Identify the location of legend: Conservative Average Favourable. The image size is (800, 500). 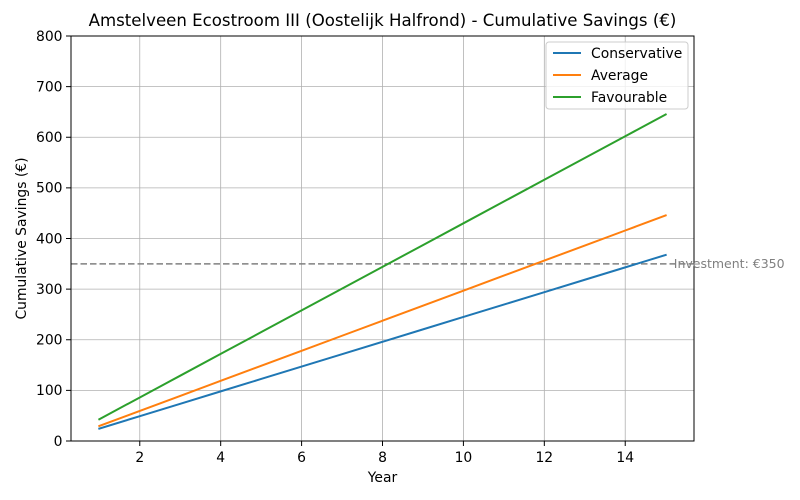
(617, 75).